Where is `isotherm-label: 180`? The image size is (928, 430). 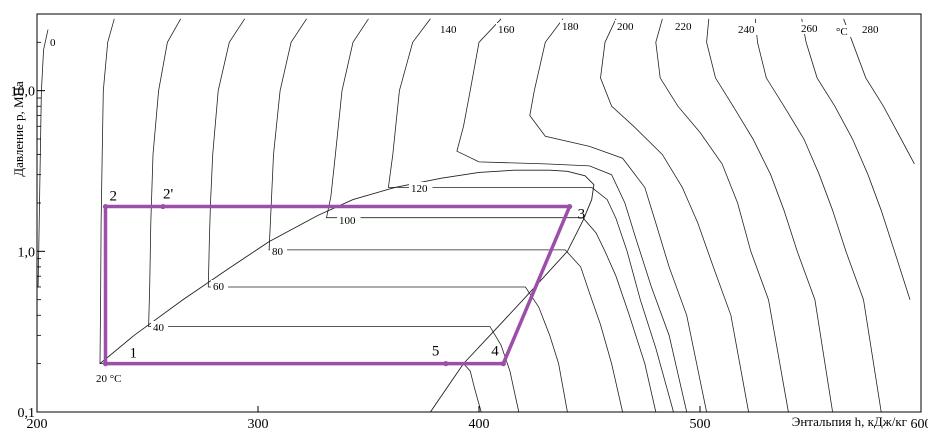
isotherm-label: 180 is located at coordinates (570, 27).